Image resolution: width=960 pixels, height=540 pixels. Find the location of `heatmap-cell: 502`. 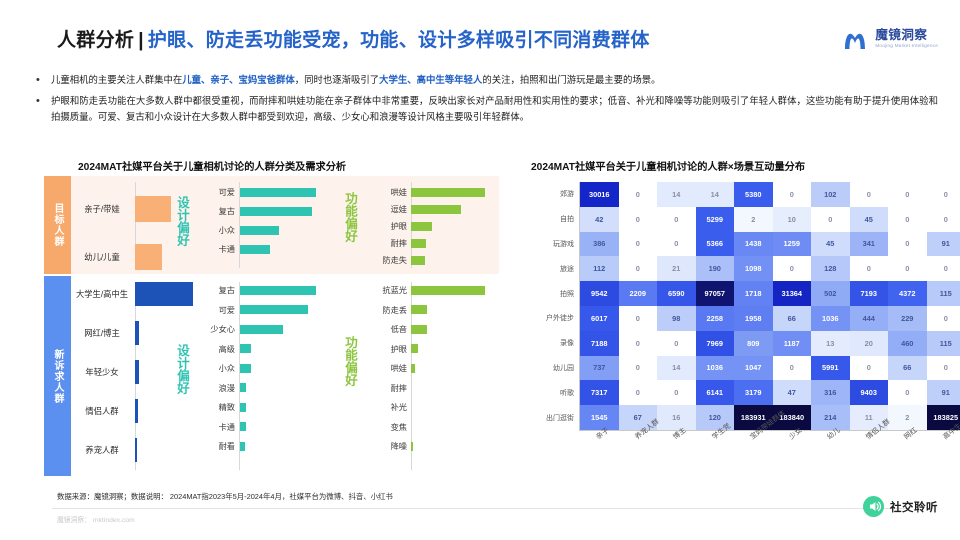

heatmap-cell: 502 is located at coordinates (830, 293).